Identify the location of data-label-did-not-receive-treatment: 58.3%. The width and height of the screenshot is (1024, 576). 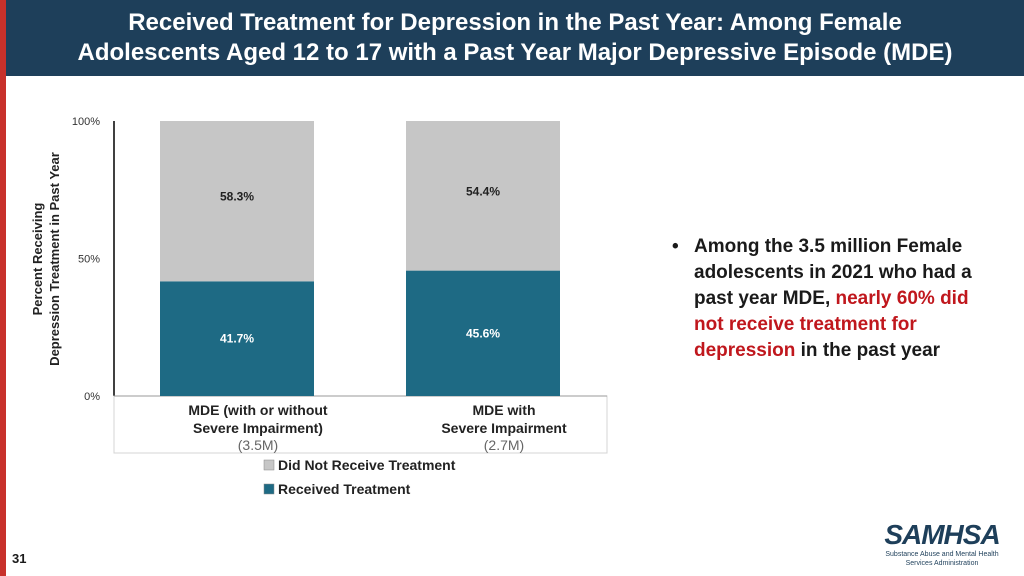
(237, 196).